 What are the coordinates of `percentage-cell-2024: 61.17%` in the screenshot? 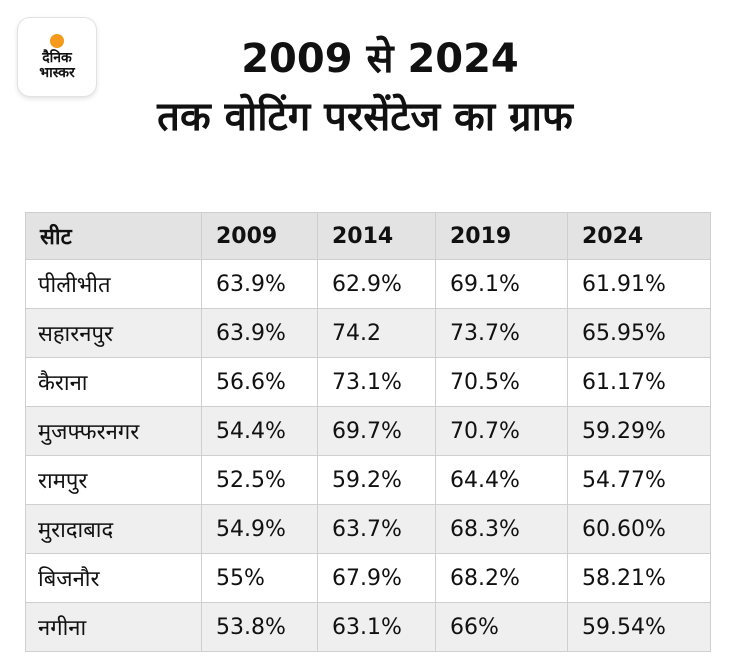 It's located at (639, 382).